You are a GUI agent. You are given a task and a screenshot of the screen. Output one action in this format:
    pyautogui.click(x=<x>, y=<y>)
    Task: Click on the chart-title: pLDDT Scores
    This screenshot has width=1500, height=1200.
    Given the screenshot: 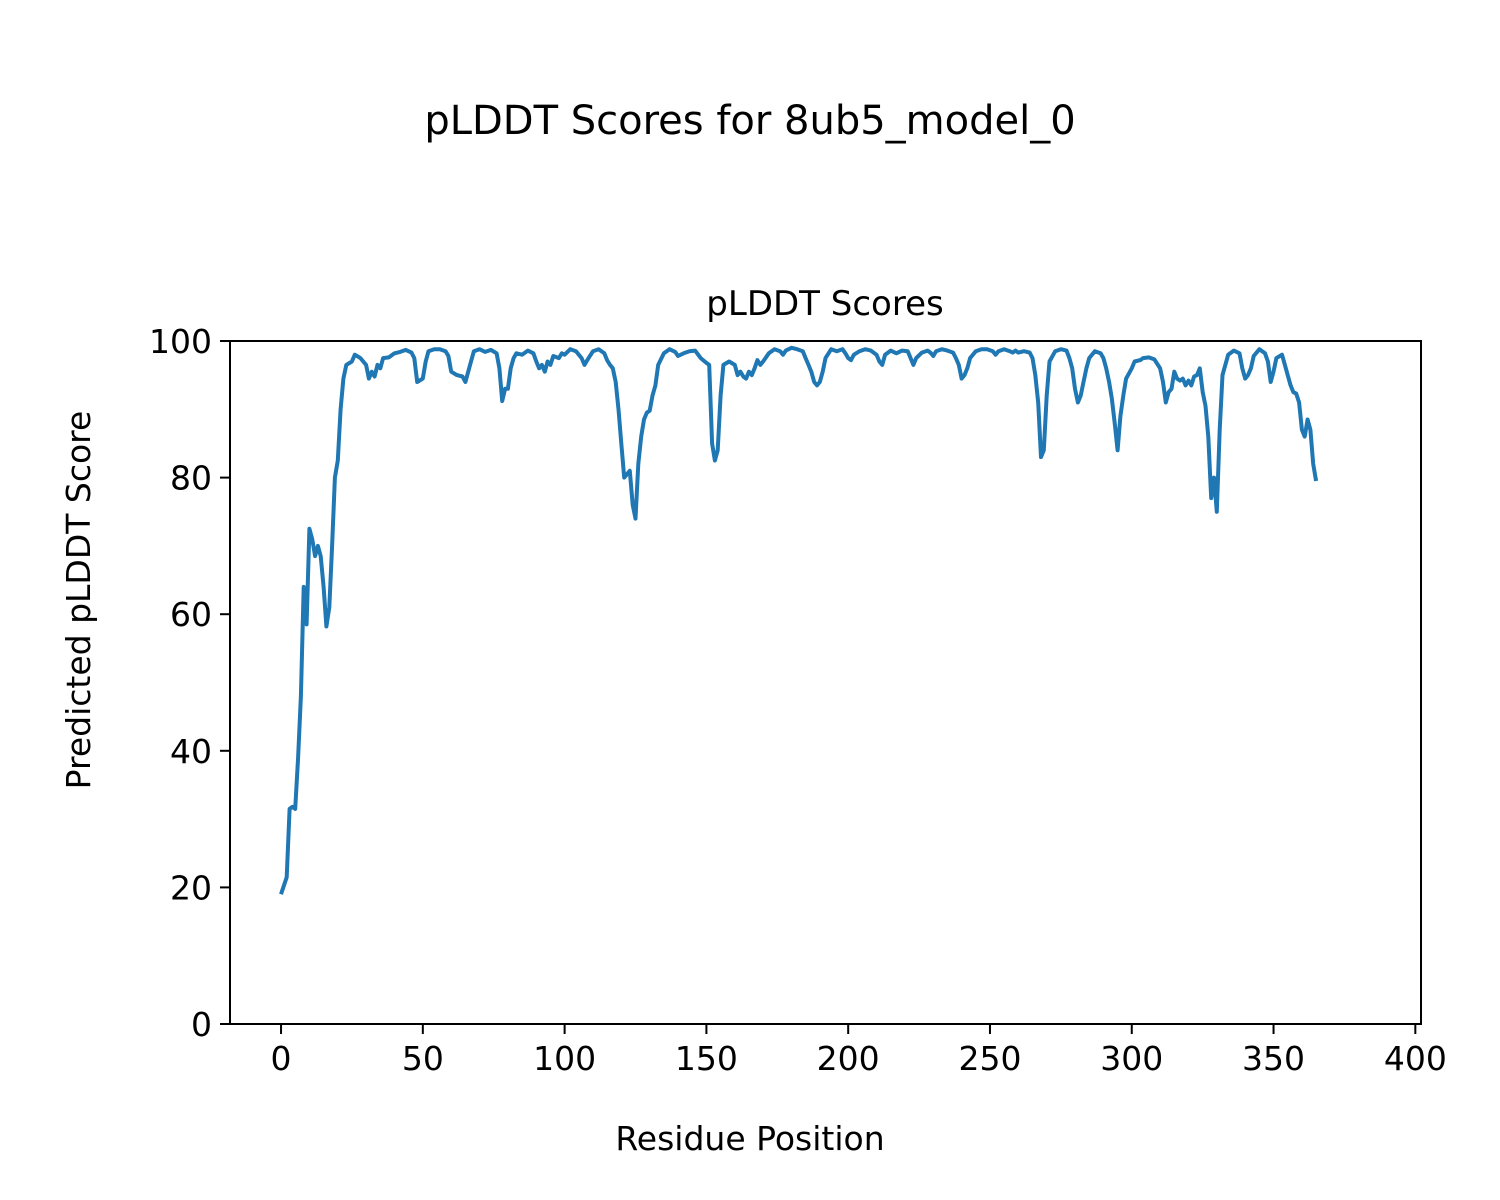 What is the action you would take?
    pyautogui.click(x=824, y=304)
    